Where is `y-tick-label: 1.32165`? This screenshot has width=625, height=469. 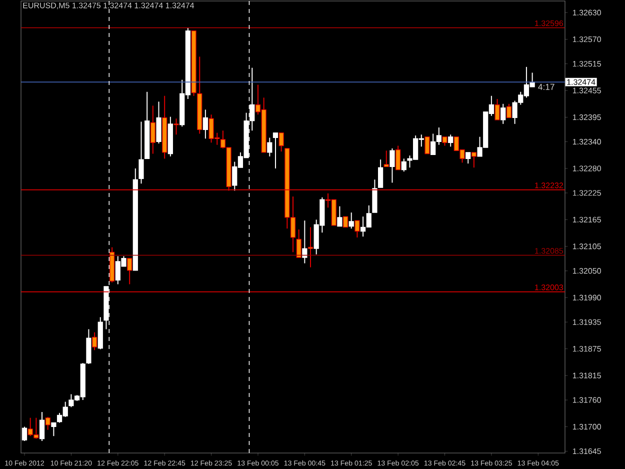
y-tick-label: 1.32165 is located at coordinates (586, 219).